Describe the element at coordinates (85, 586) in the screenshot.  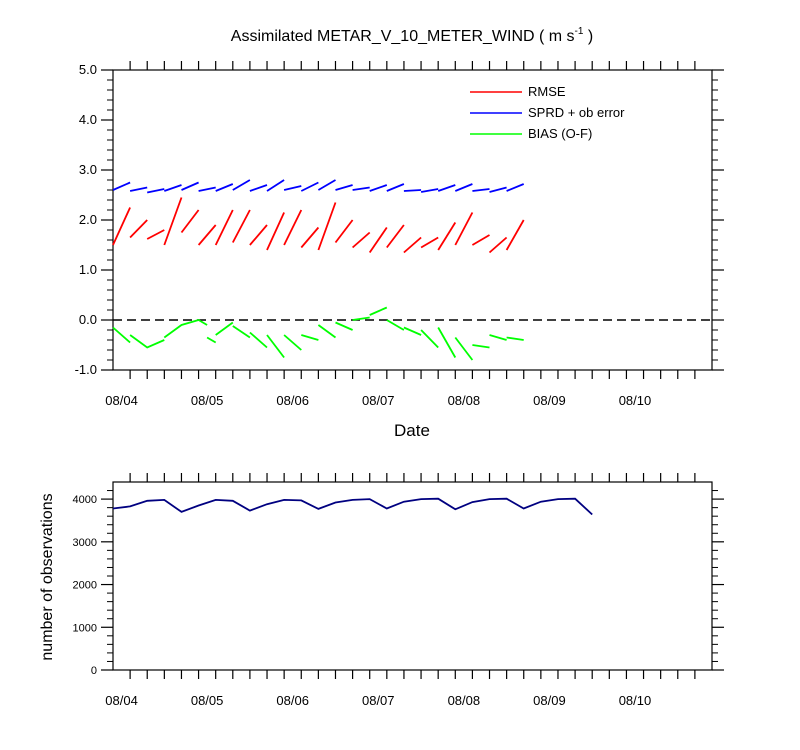
I see `y-tick-label: 2000` at that location.